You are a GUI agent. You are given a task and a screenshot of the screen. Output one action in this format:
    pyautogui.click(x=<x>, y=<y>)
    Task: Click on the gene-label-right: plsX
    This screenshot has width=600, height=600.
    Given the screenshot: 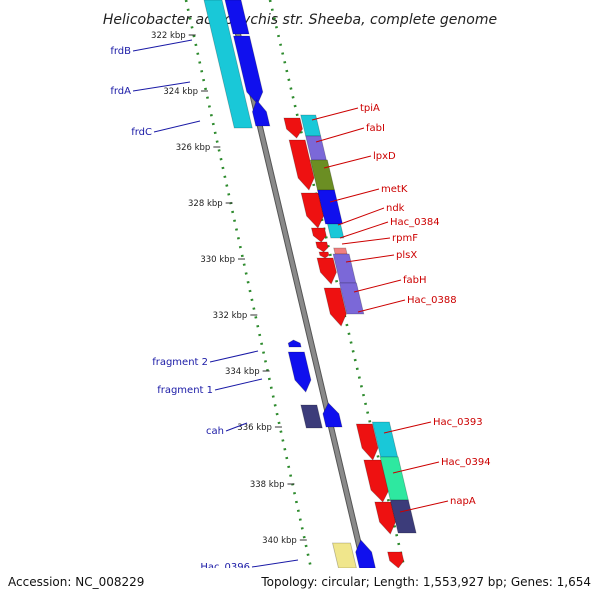 What is the action you would take?
    pyautogui.click(x=406, y=255)
    